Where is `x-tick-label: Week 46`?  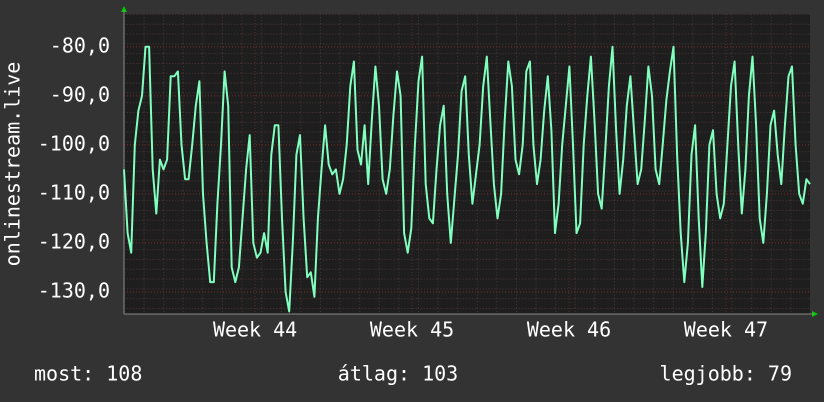 x-tick-label: Week 46 is located at coordinates (569, 330).